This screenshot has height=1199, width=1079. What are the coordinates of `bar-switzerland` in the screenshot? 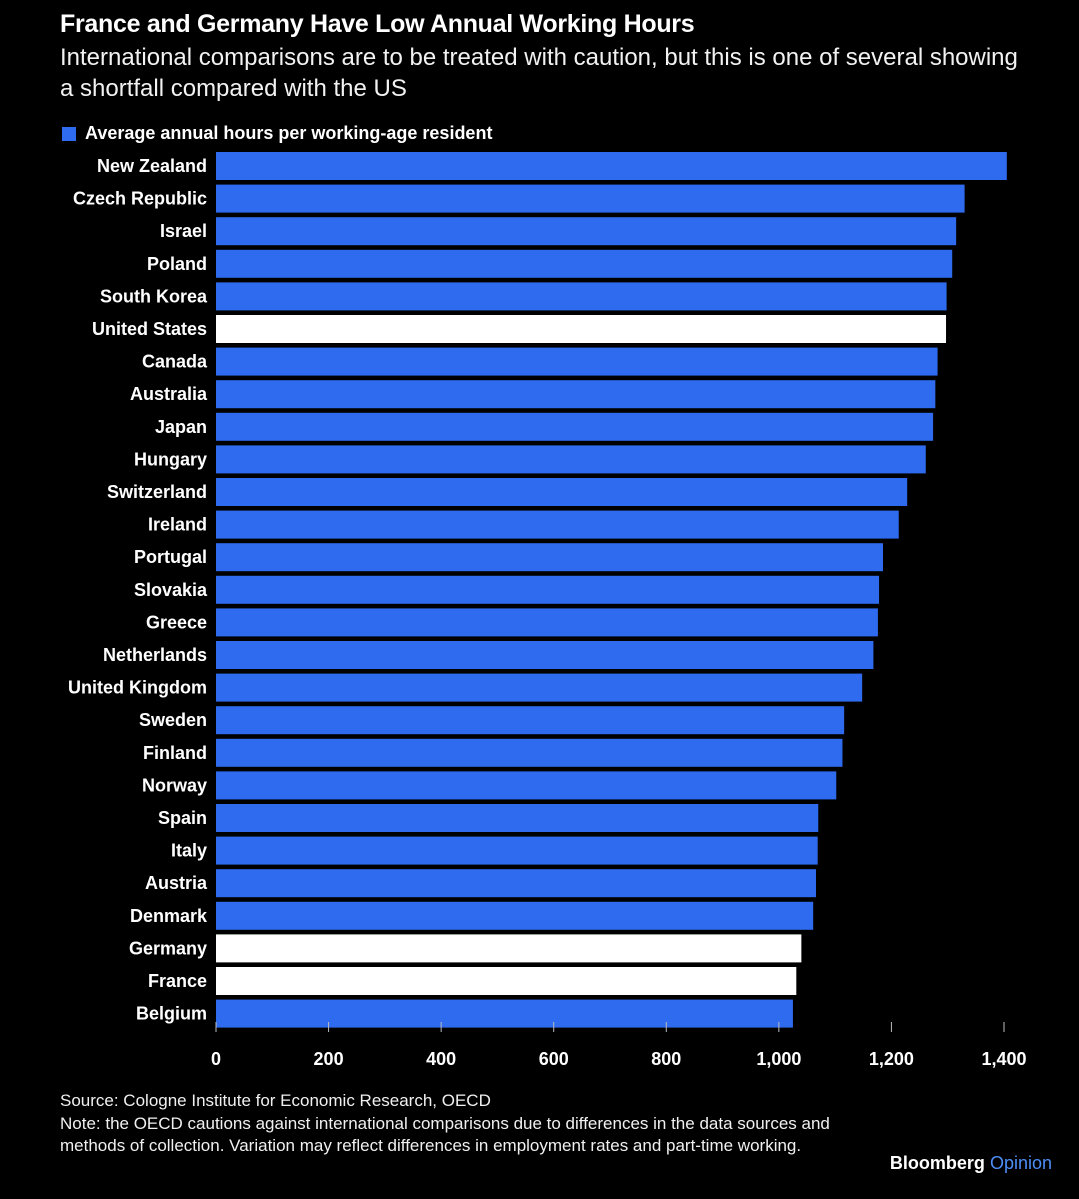 It's located at (562, 492).